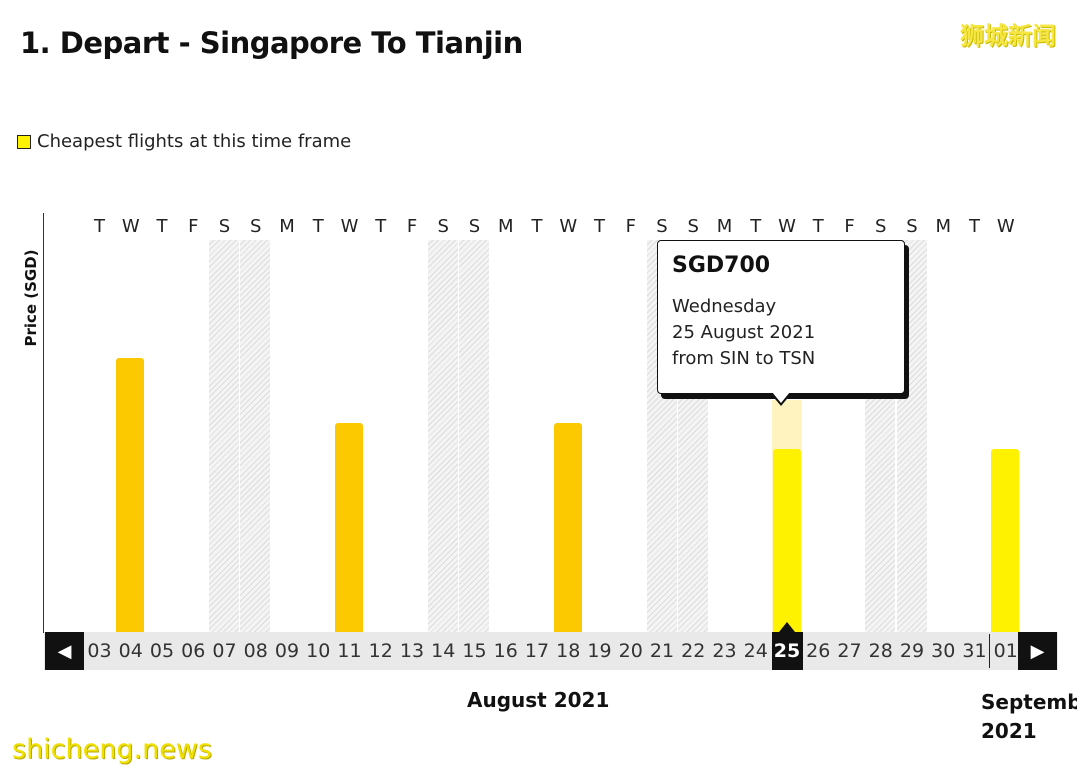  What do you see at coordinates (630, 651) in the screenshot?
I see `date-cell-20: 20` at bounding box center [630, 651].